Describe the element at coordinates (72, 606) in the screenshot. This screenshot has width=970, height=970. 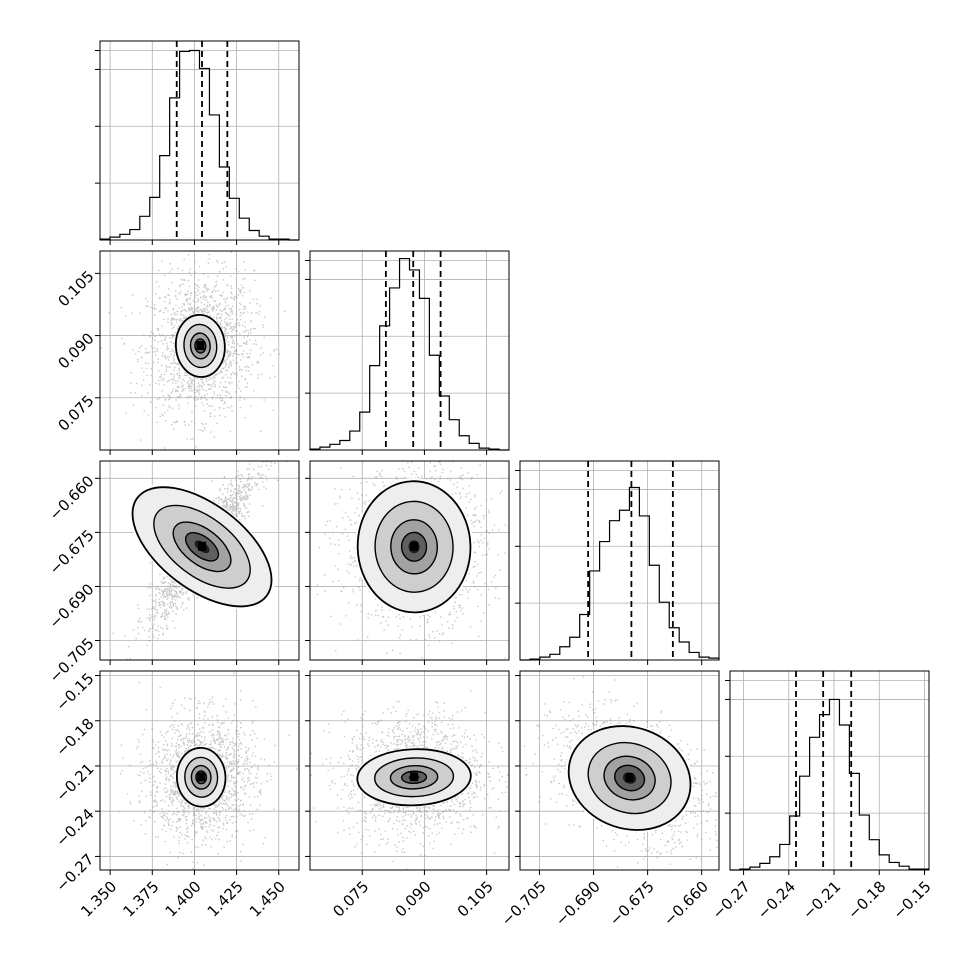
I see `y-tick-label: −0.690` at that location.